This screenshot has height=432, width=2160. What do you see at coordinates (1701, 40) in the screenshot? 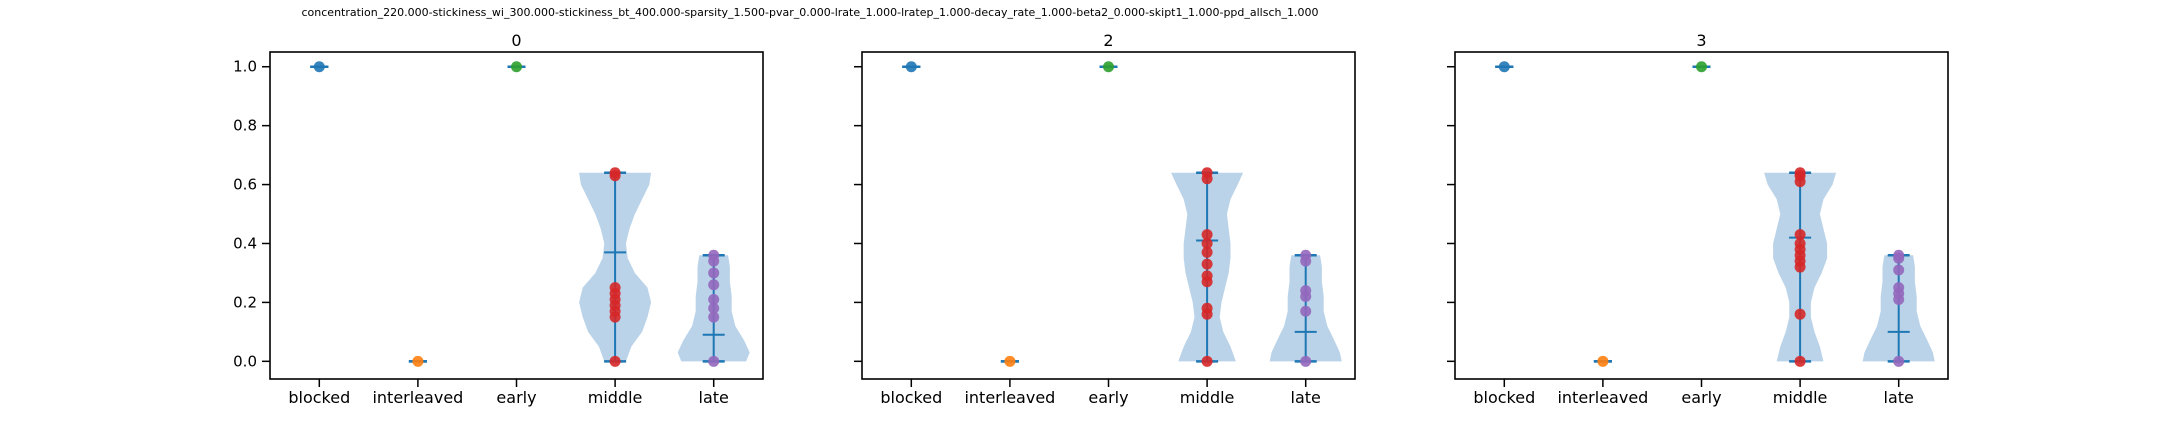
I see `panel-title: 3` at bounding box center [1701, 40].